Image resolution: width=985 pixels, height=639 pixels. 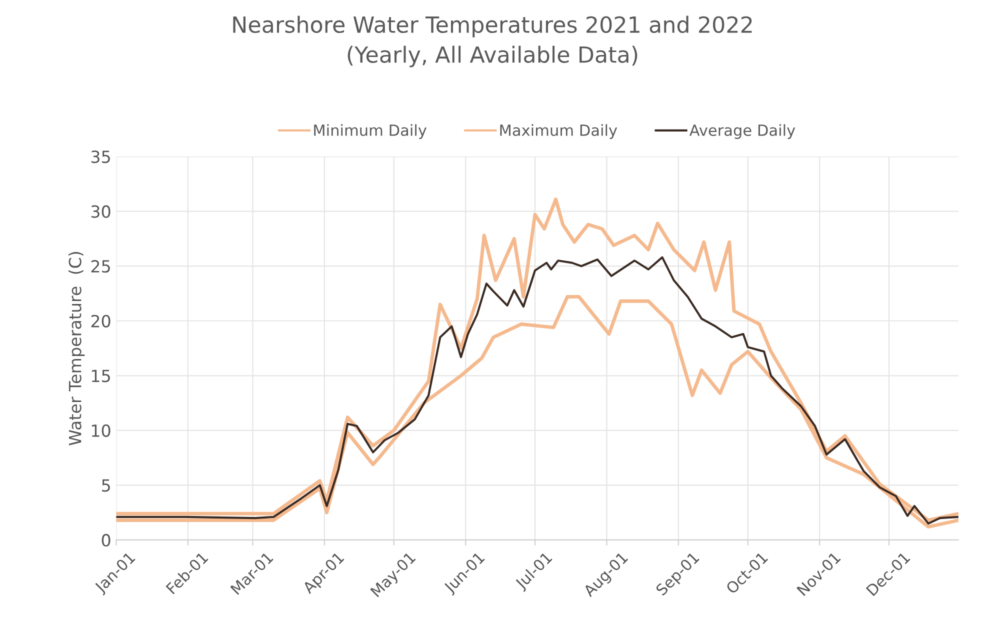 I want to click on y-tick-label: 30, so click(x=100, y=211).